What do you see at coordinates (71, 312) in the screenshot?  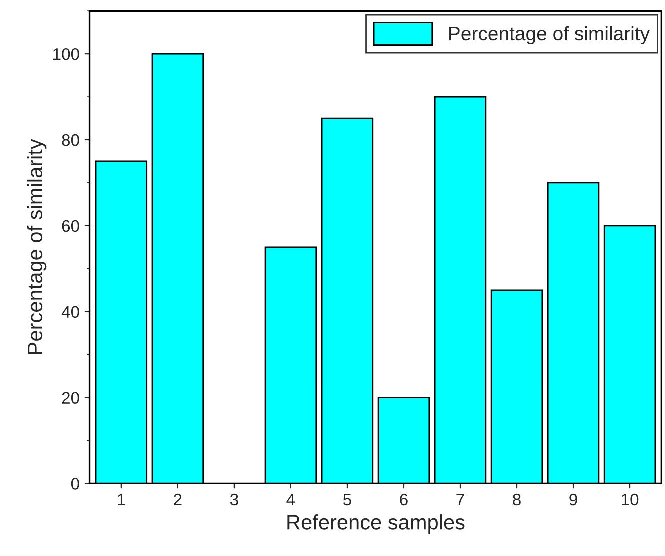 I see `y-tick-label: 40` at bounding box center [71, 312].